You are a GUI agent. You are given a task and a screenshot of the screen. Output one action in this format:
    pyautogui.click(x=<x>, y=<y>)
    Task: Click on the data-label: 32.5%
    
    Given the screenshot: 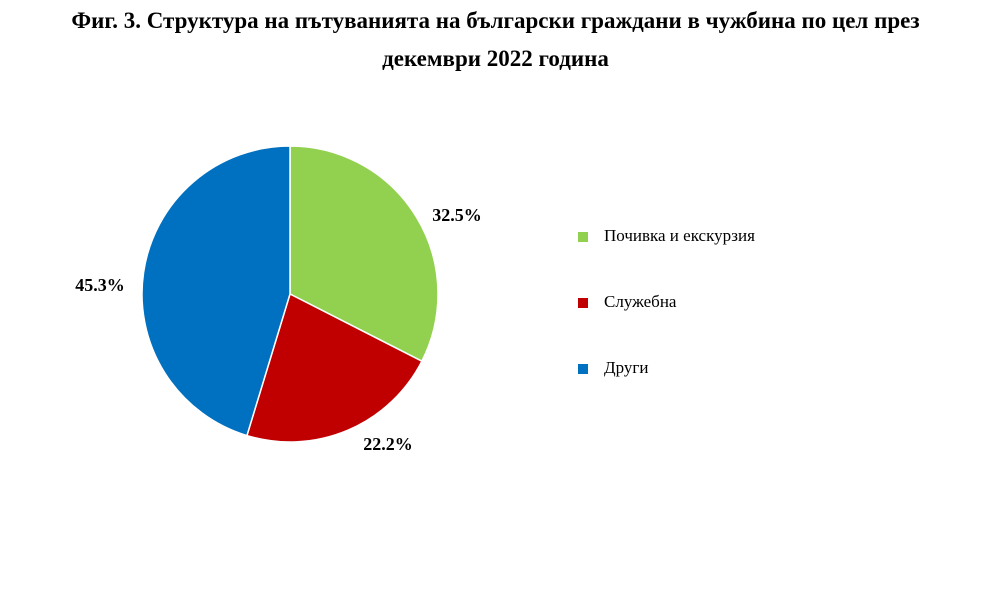 What is the action you would take?
    pyautogui.click(x=457, y=215)
    